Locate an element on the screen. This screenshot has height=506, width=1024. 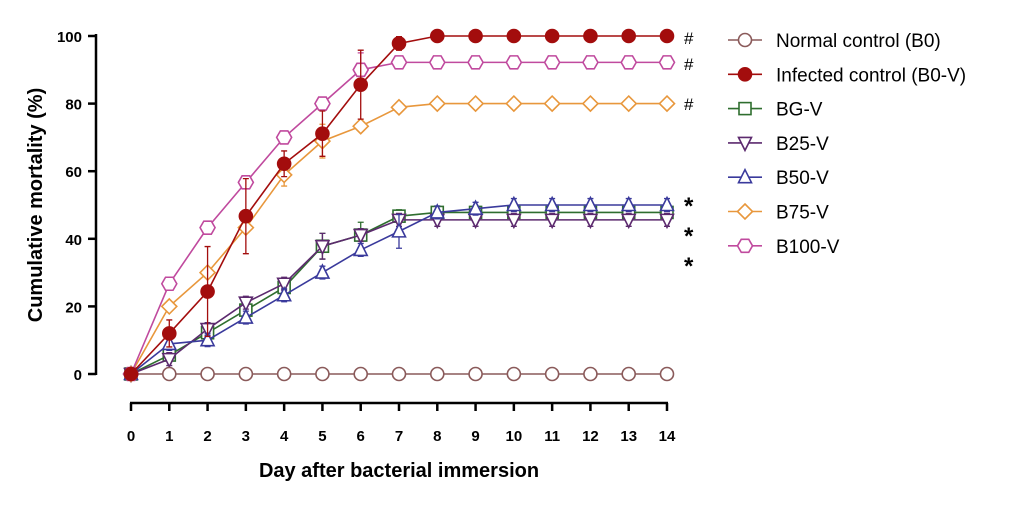
legend-label: B100-V is located at coordinates (808, 247).